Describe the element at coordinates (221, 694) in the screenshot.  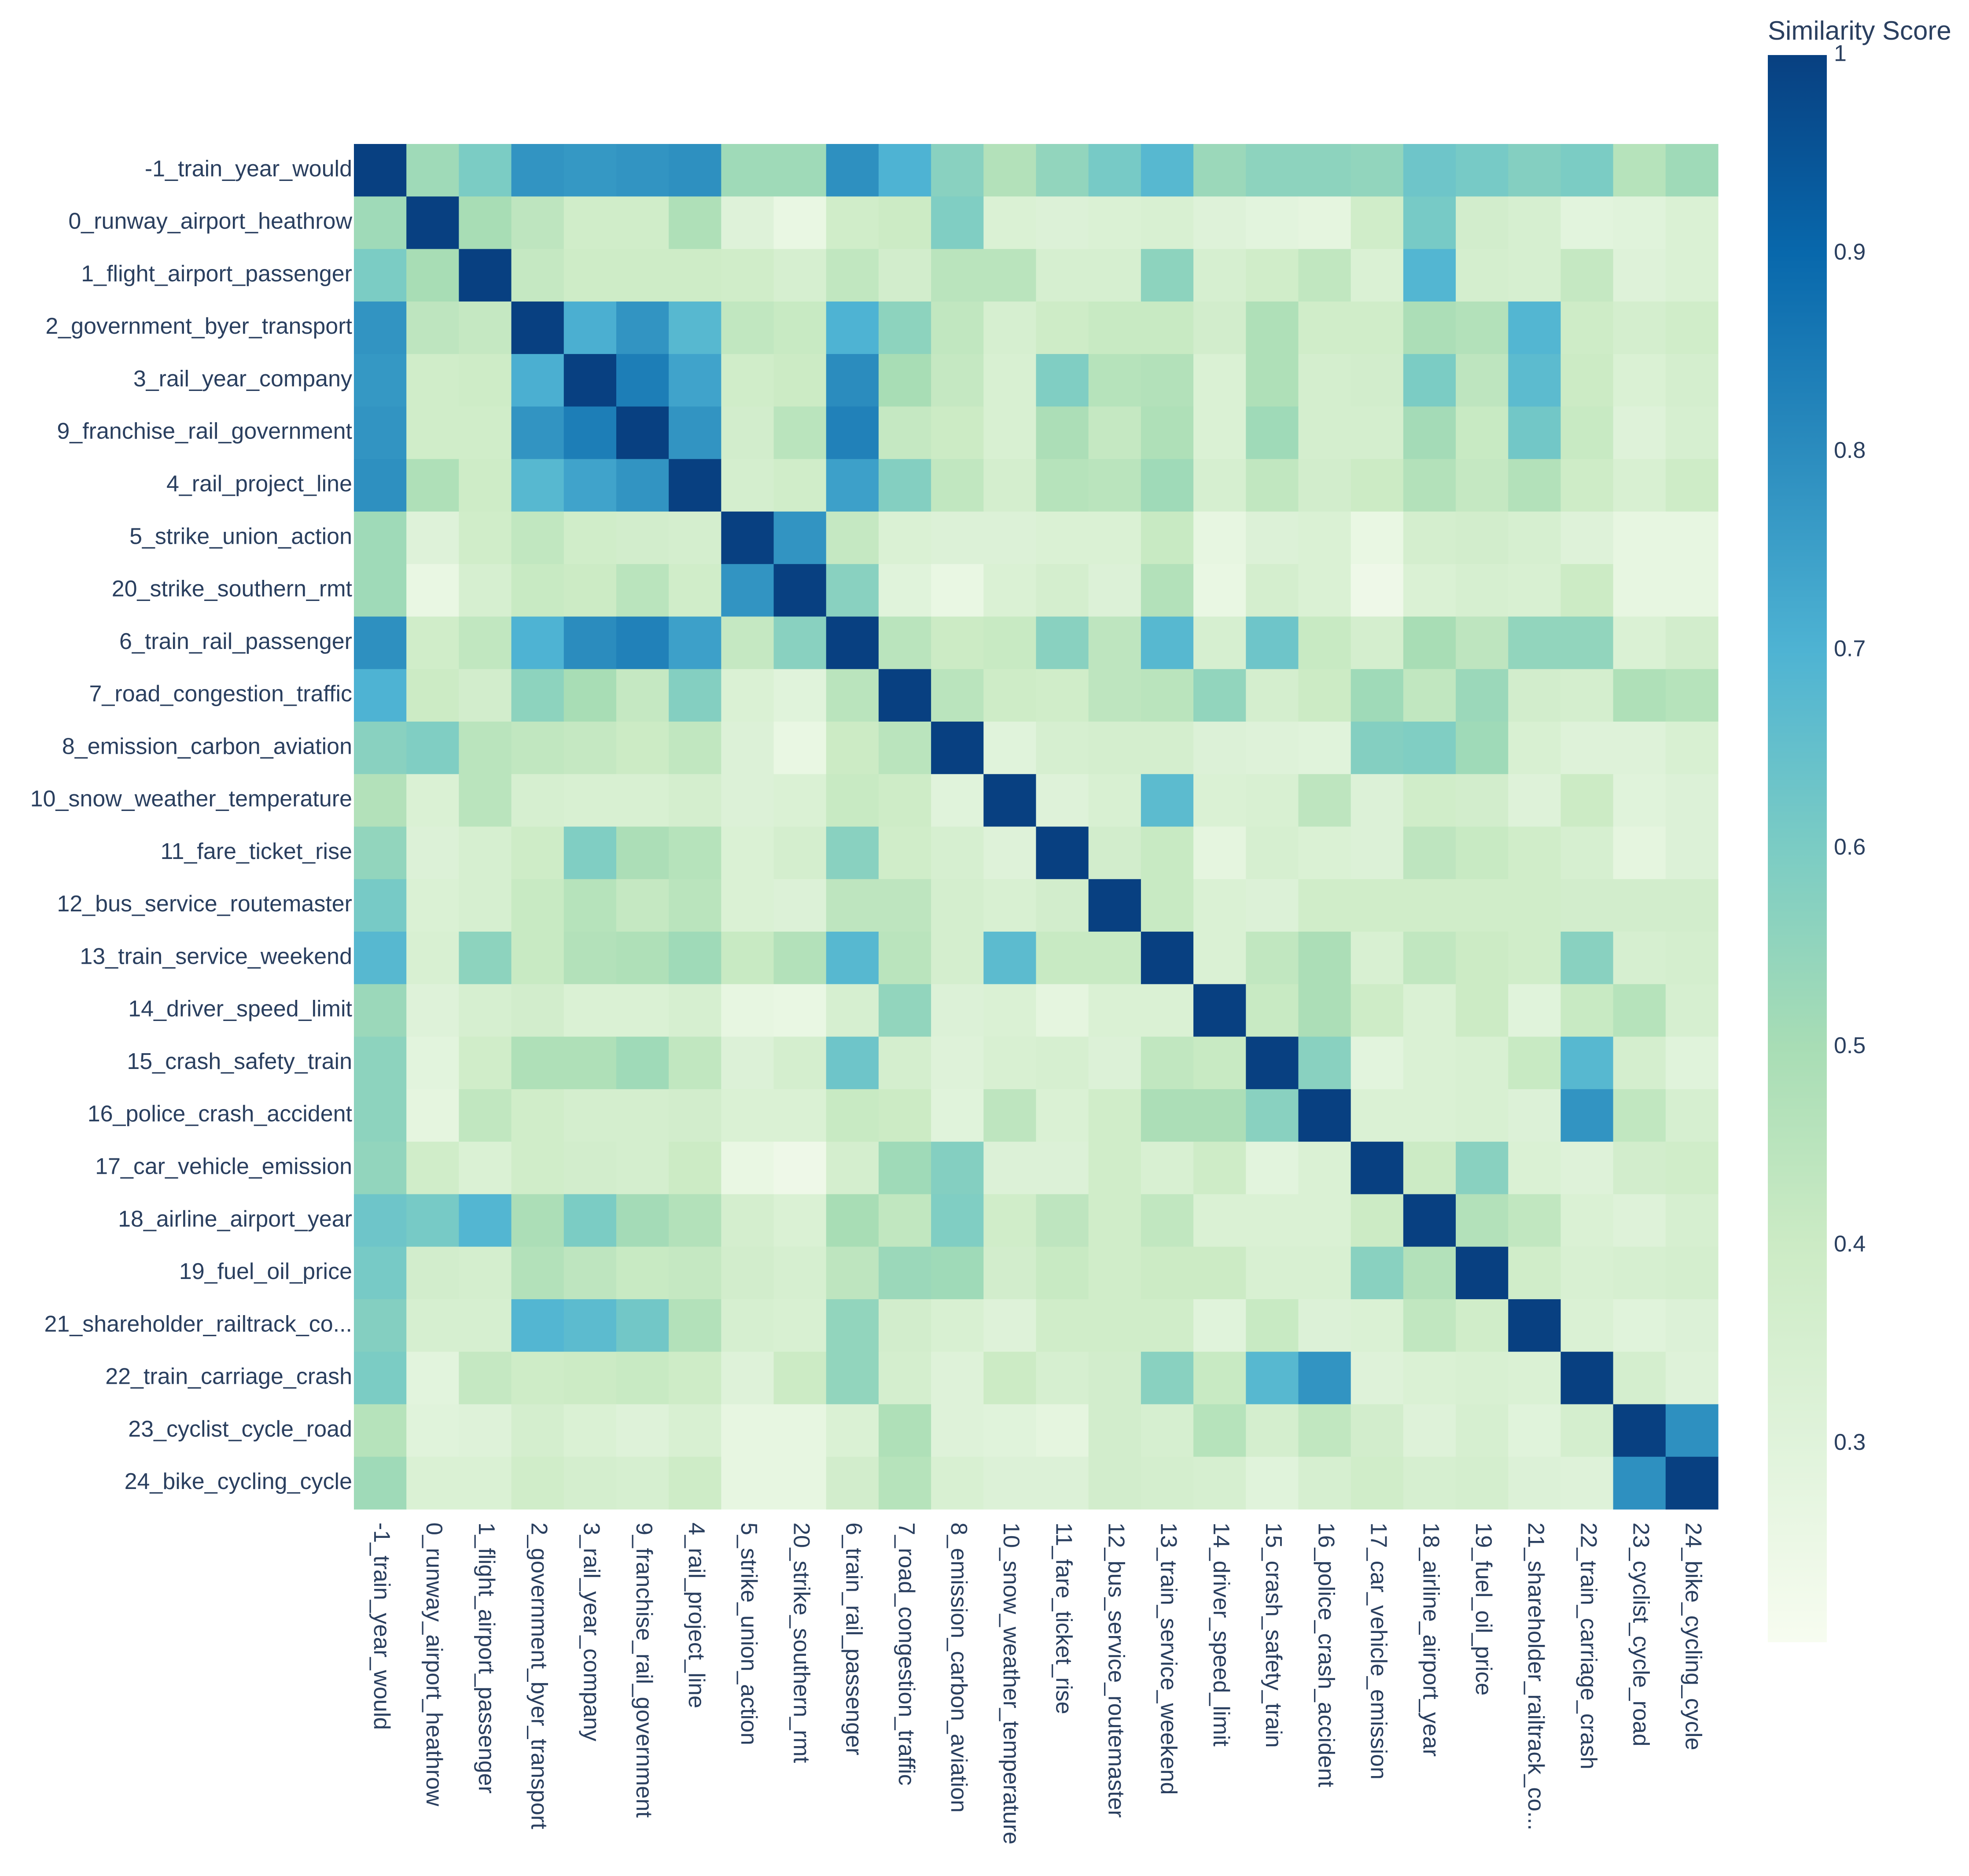
I see `y-tick-label: 7_road_congestion_traffic` at that location.